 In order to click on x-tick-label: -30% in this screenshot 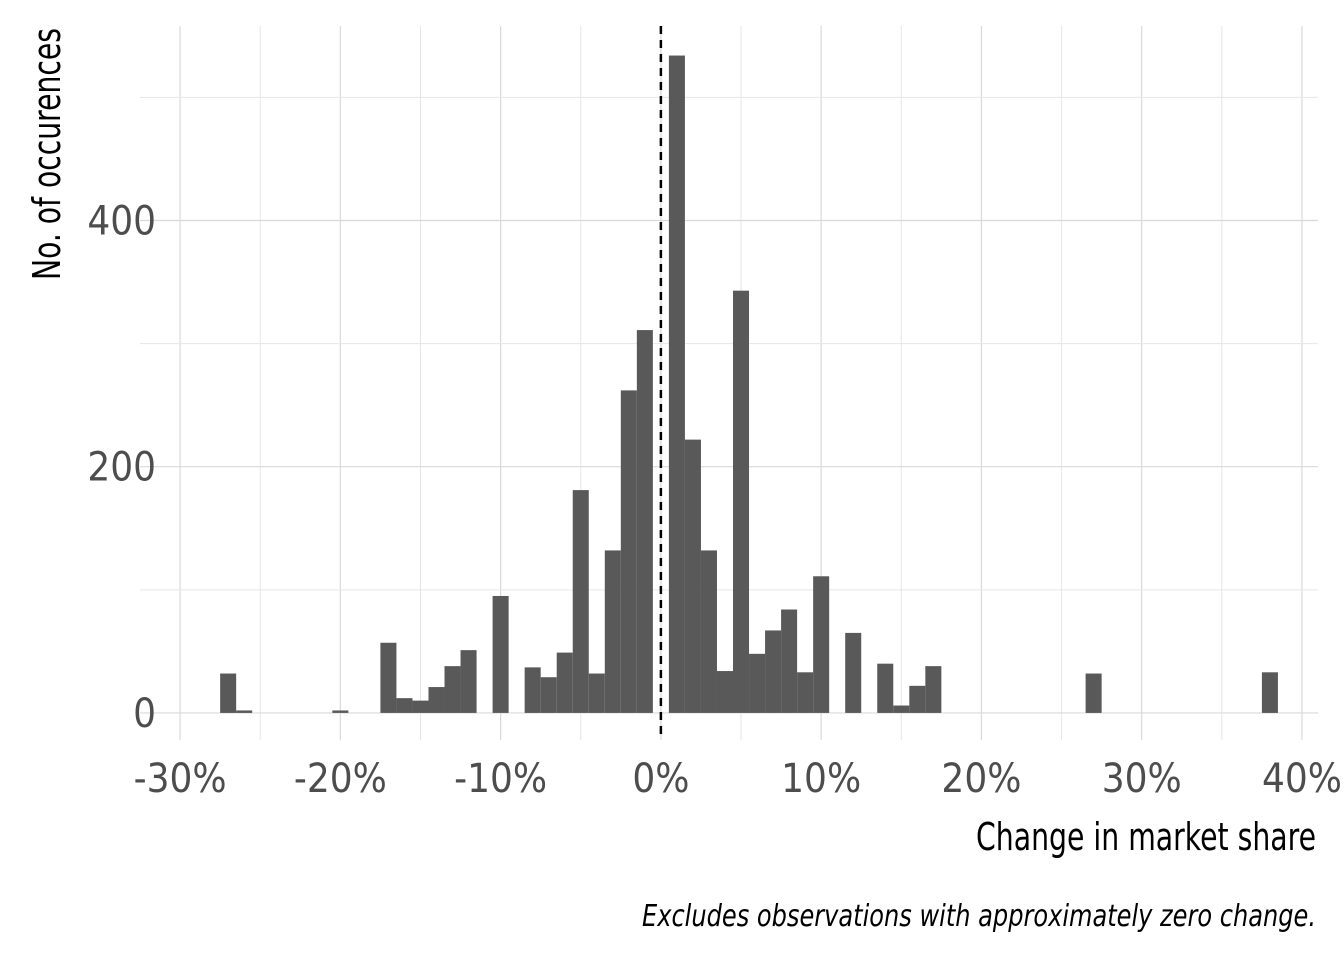, I will do `click(180, 779)`.